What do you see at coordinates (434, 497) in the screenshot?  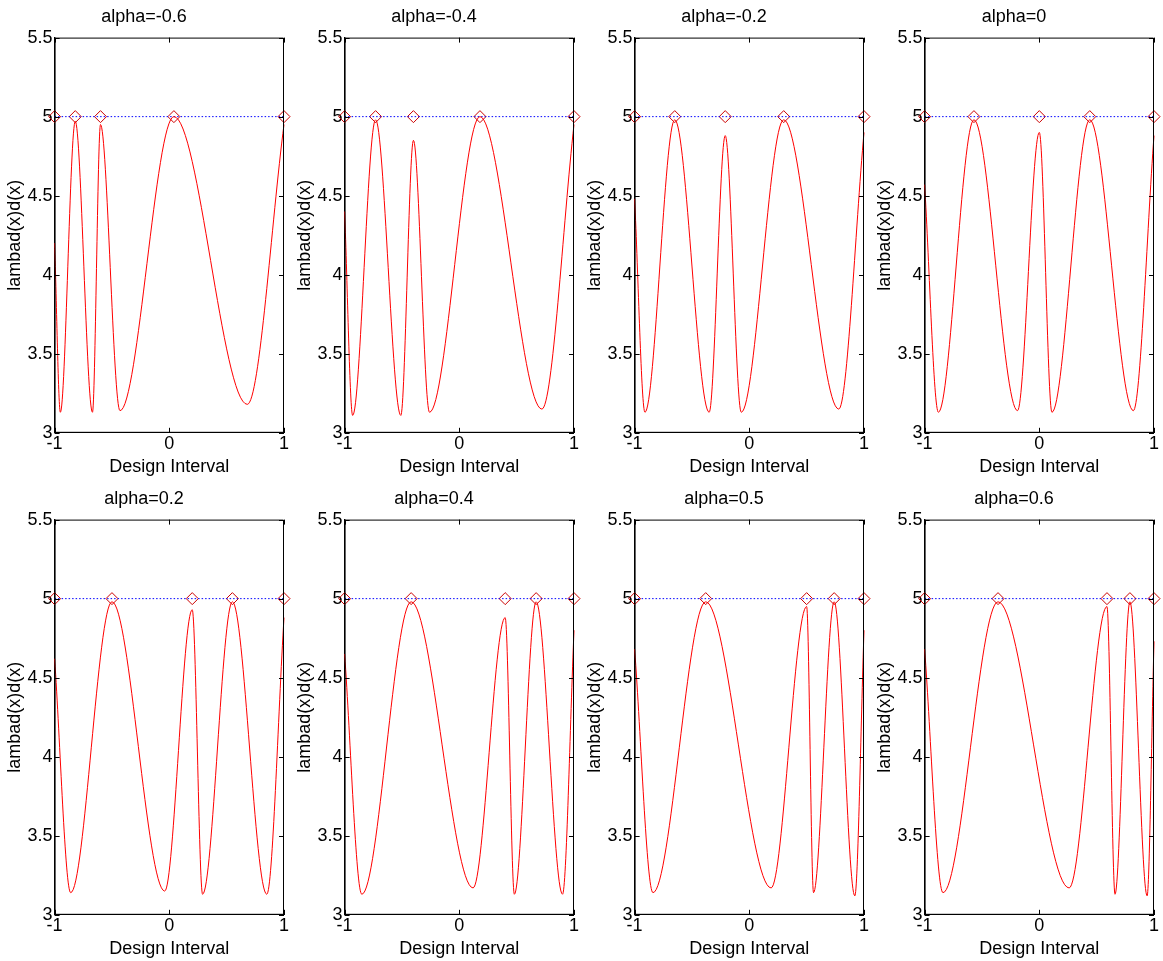 I see `chart-title: alpha=0.4` at bounding box center [434, 497].